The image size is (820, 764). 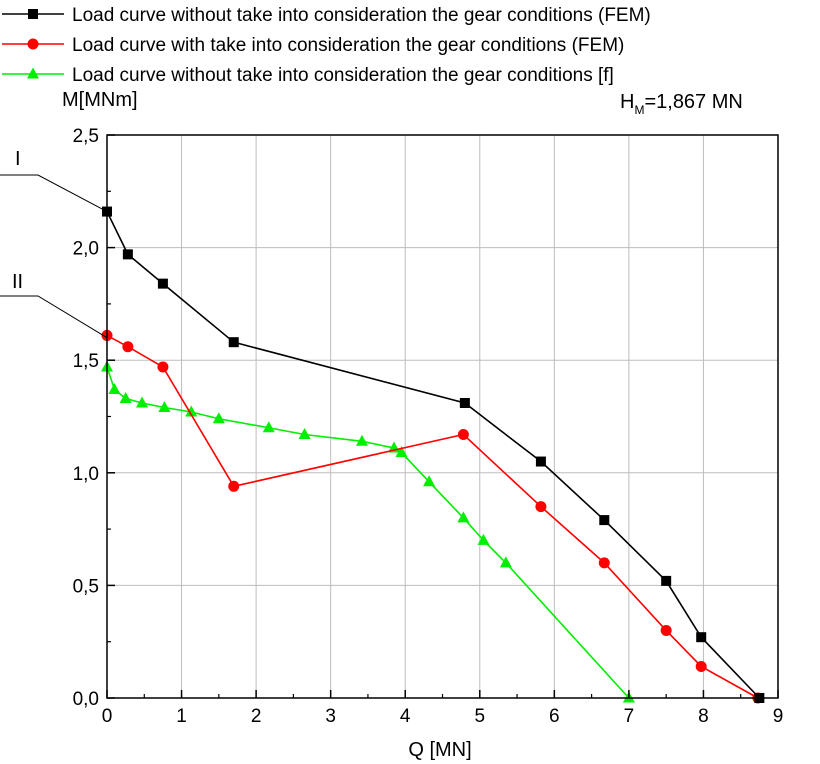 What do you see at coordinates (86, 474) in the screenshot?
I see `y-tick-label: 1,0` at bounding box center [86, 474].